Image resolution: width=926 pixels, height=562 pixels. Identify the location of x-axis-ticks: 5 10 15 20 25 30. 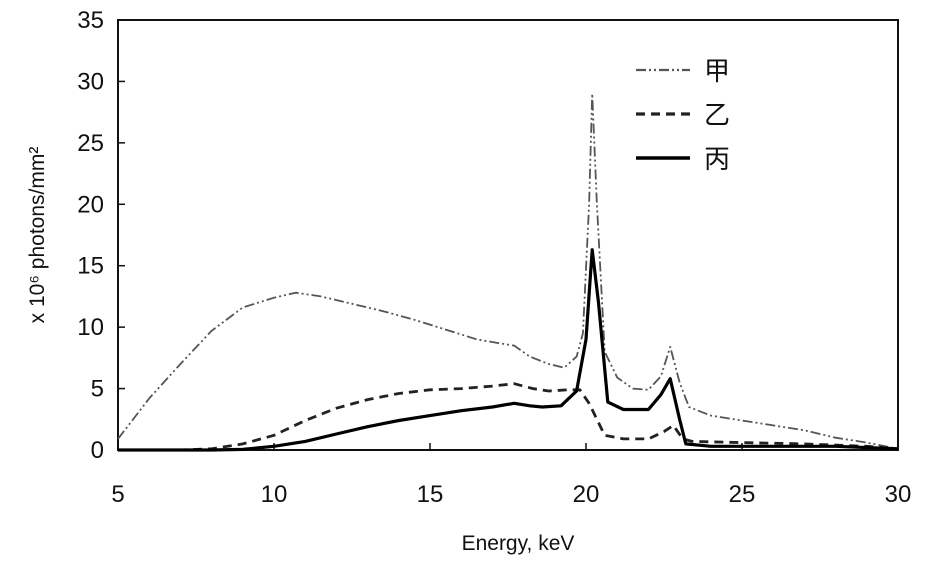
(511, 475).